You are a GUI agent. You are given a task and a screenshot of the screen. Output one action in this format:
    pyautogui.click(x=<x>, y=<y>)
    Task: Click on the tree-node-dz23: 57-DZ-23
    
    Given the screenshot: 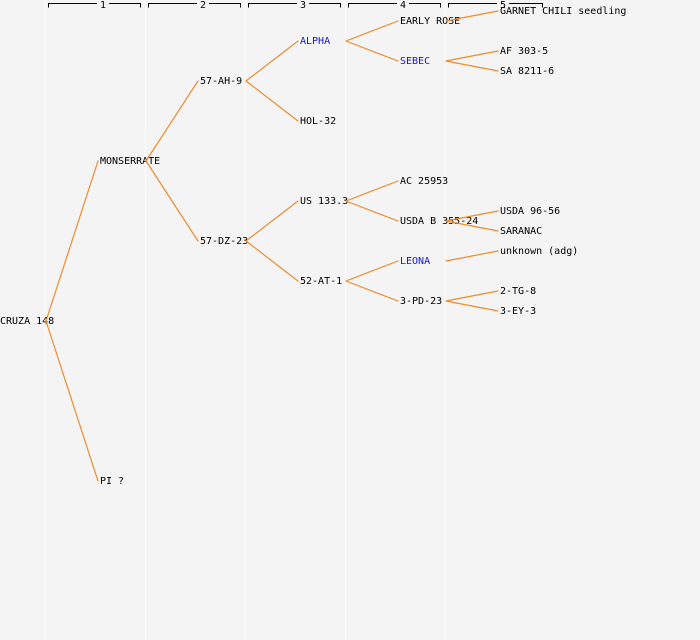 What is the action you would take?
    pyautogui.click(x=224, y=241)
    